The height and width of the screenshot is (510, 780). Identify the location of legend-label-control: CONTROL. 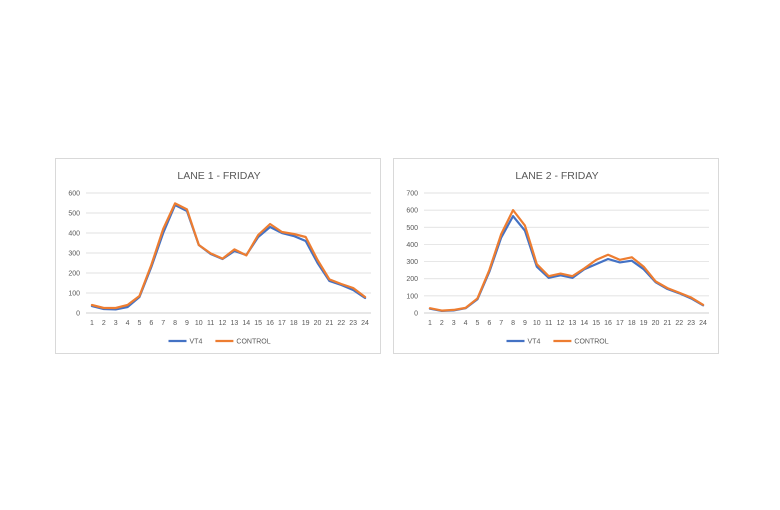
(253, 342).